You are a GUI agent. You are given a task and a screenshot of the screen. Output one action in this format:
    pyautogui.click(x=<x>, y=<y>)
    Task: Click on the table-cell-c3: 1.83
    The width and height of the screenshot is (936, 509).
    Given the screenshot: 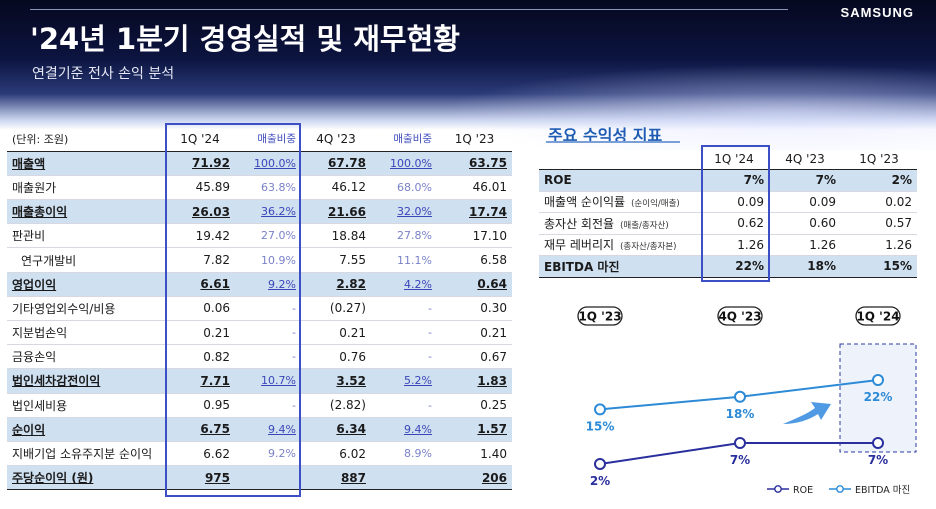 What is the action you would take?
    pyautogui.click(x=474, y=381)
    